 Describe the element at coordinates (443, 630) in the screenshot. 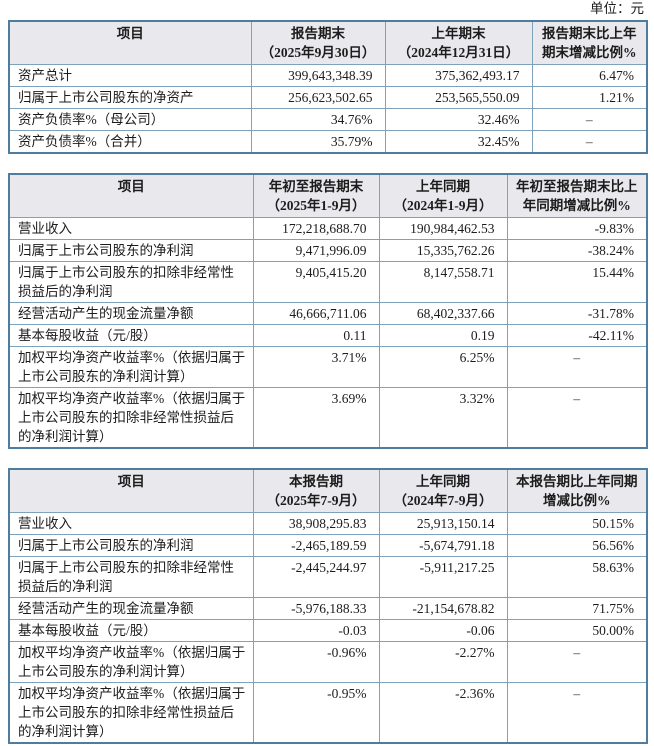

I see `value-cell: -0.06` at that location.